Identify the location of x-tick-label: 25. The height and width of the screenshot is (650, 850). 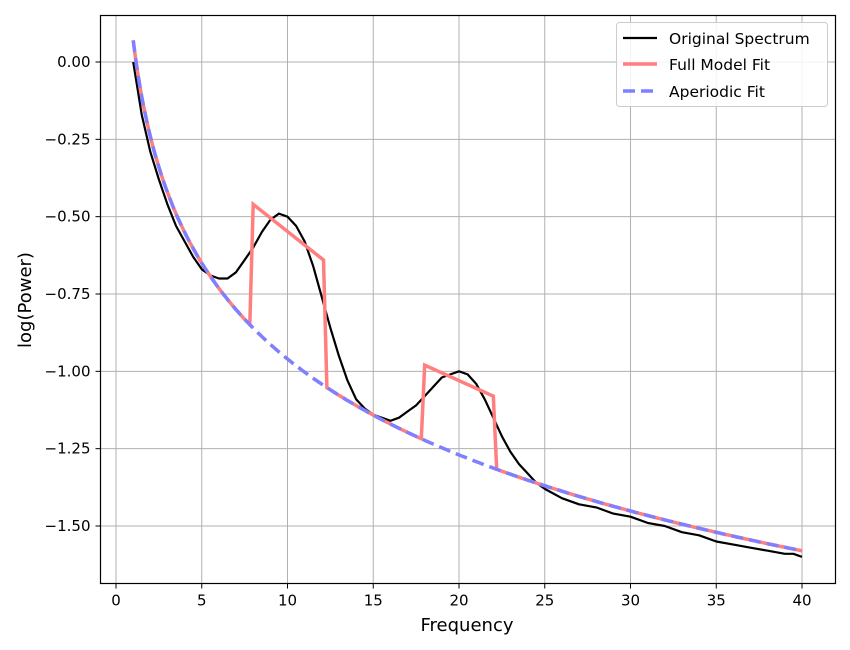
(544, 601).